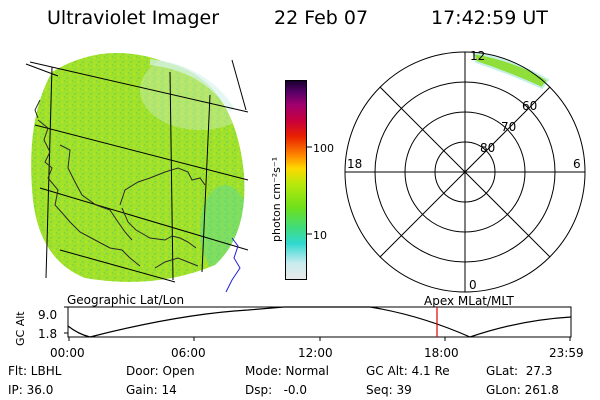  Describe the element at coordinates (510, 70) in the screenshot. I see `auroral-emission` at that location.